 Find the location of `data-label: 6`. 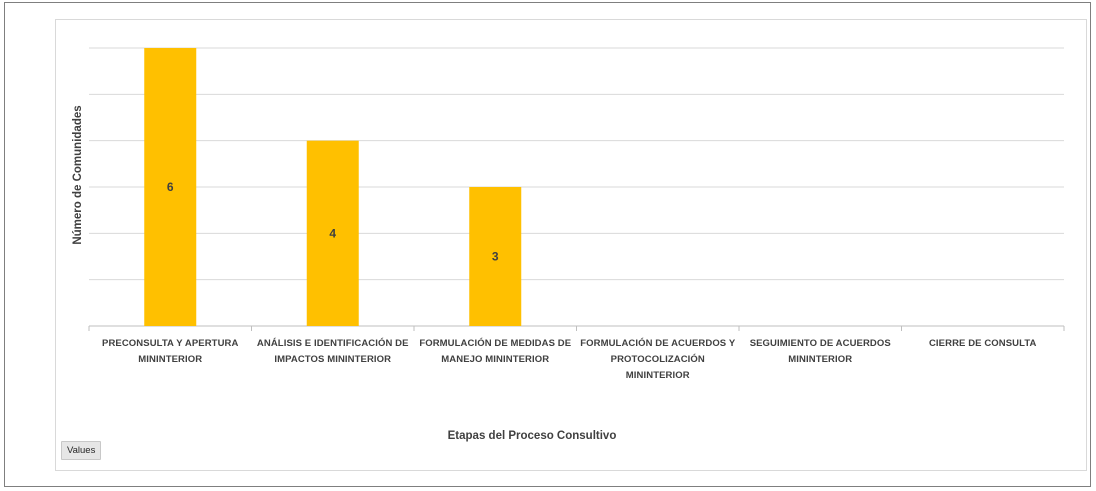

data-label: 6 is located at coordinates (170, 187).